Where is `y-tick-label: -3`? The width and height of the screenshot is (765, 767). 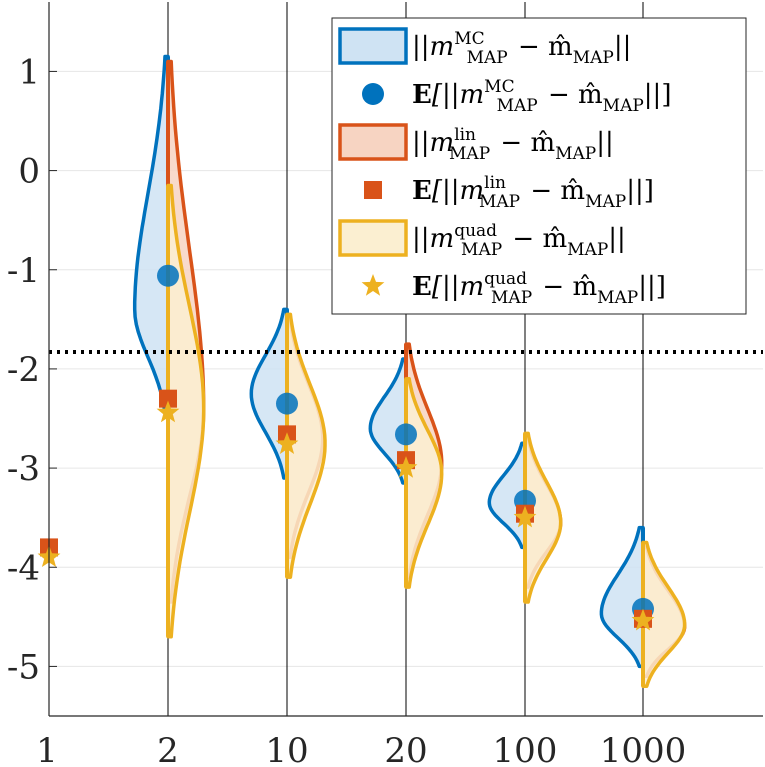 y-tick-label: -3 is located at coordinates (23, 469).